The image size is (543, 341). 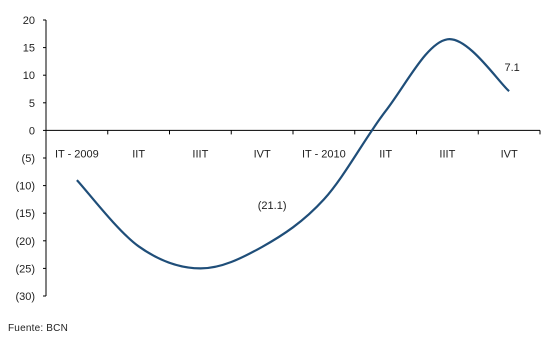 I want to click on y-tick-label: 5, so click(x=32, y=104).